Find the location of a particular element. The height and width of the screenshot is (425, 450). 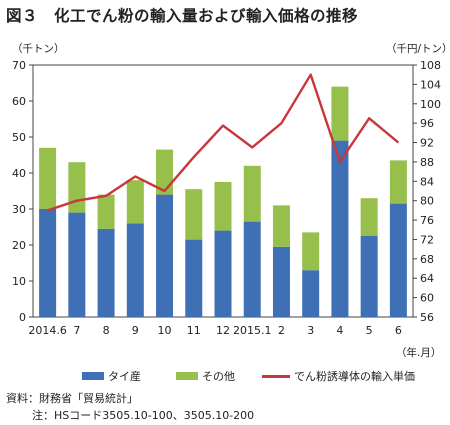

legend-item-price: でん粉誘導体の輸入単価 is located at coordinates (338, 376).